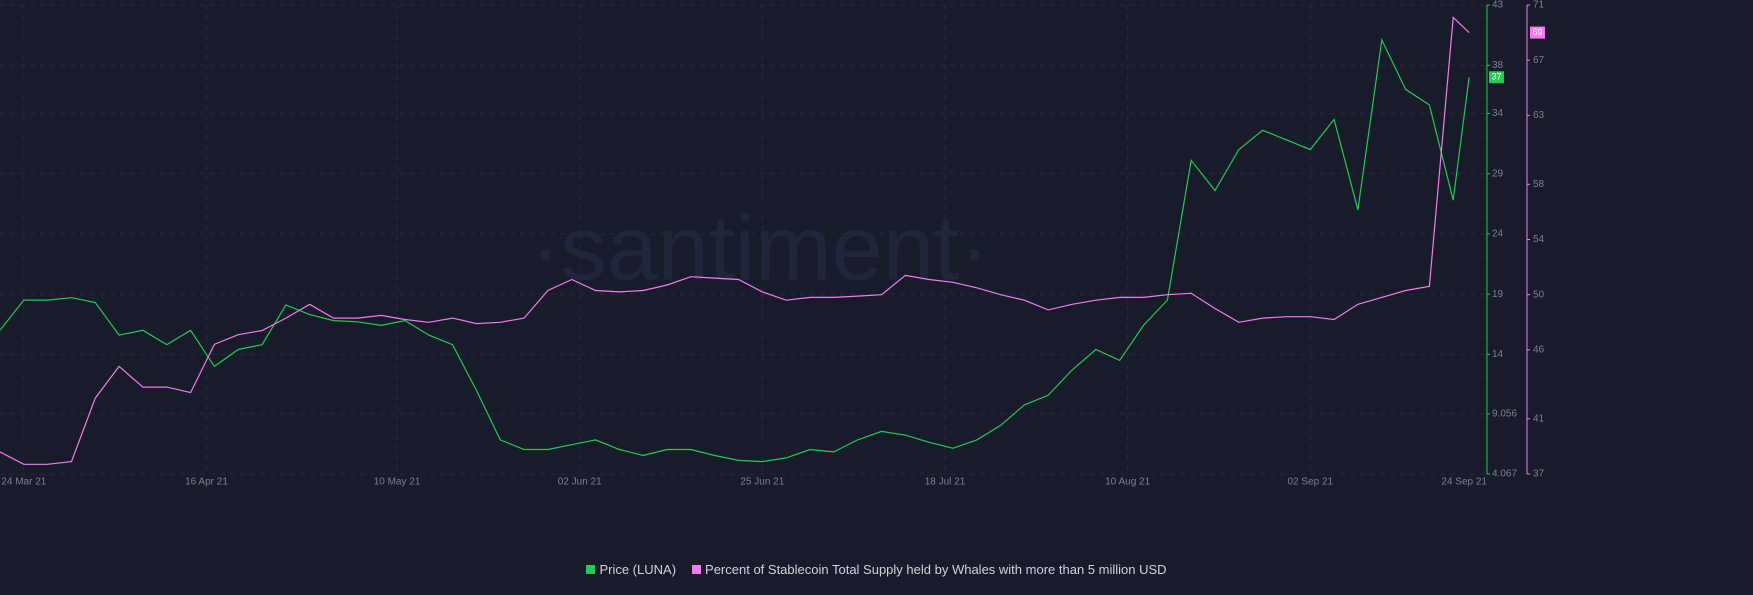  I want to click on value-badge-label: 37, so click(1496, 77).